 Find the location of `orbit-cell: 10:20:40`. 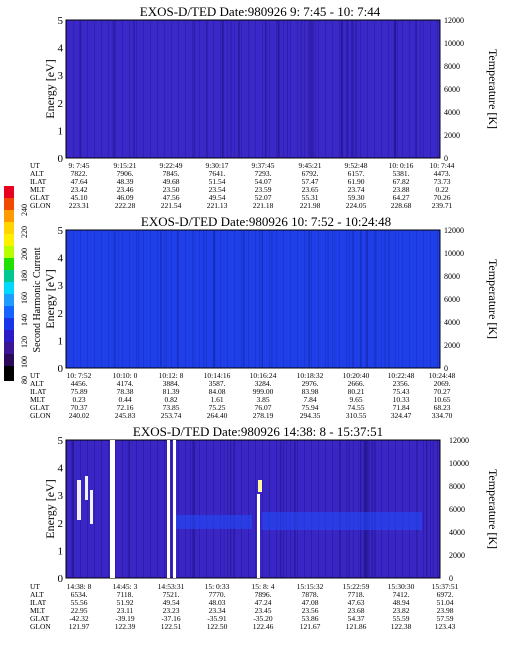

orbit-cell: 10:20:40 is located at coordinates (356, 375).